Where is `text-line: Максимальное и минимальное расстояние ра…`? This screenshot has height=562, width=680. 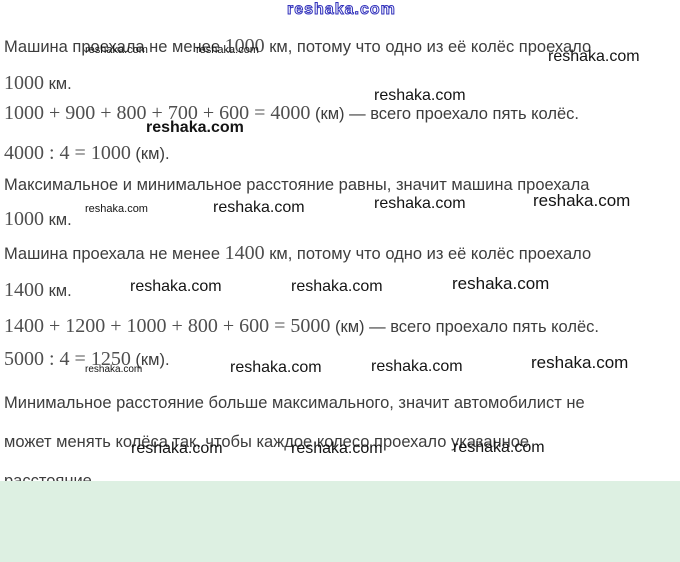 text-line: Максимальное и минимальное расстояние ра… is located at coordinates (296, 185).